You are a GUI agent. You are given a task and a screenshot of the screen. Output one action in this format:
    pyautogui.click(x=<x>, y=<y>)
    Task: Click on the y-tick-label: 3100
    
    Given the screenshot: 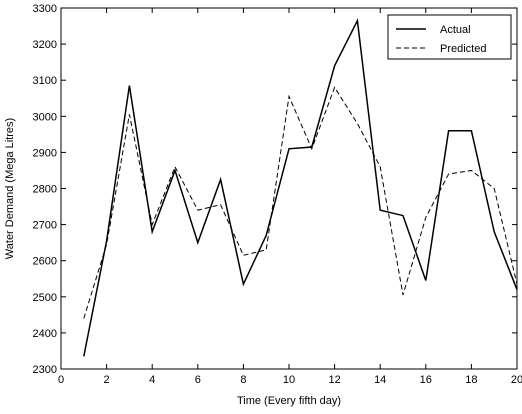 What is the action you would take?
    pyautogui.click(x=45, y=81)
    